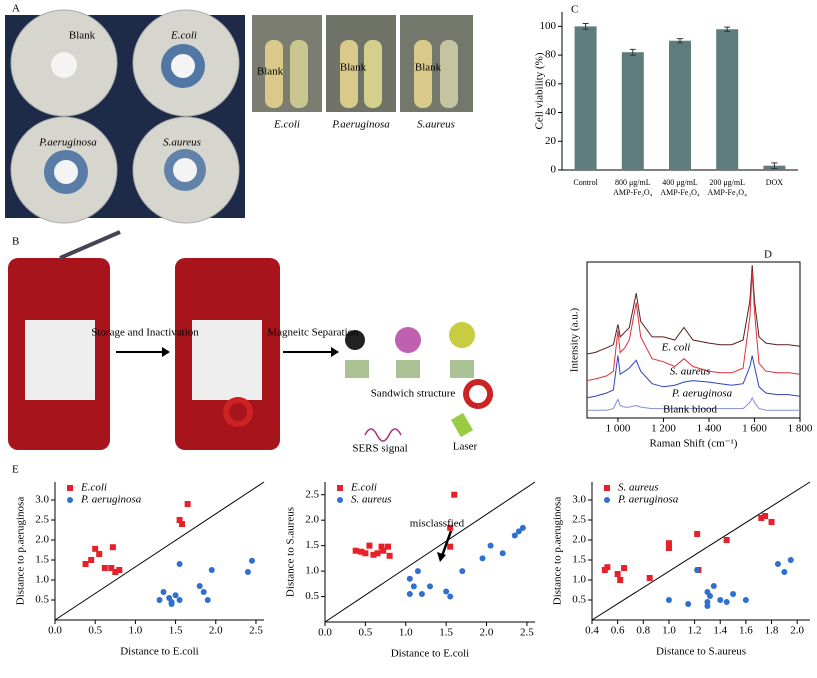 The image size is (817, 678). I want to click on panel-label: E, so click(15, 470).